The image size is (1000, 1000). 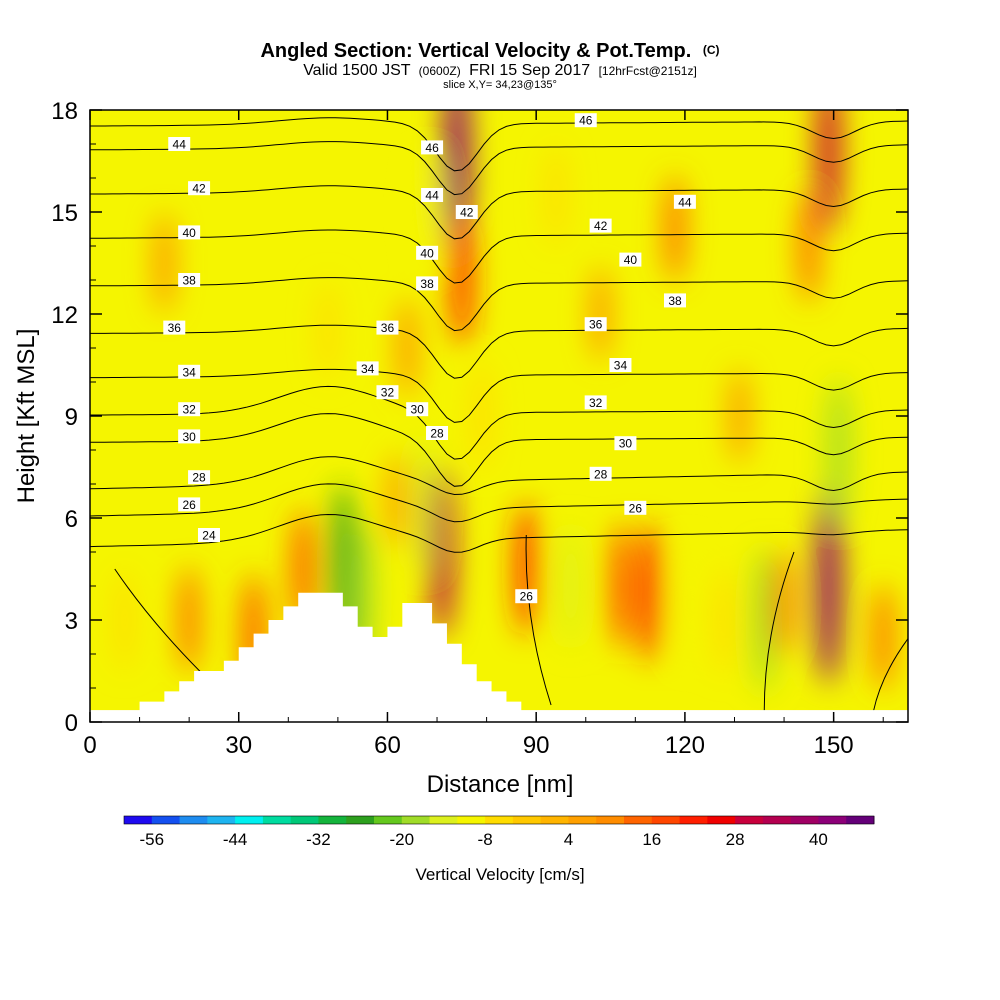 What do you see at coordinates (318, 839) in the screenshot?
I see `colorbar-tick-label: -32` at bounding box center [318, 839].